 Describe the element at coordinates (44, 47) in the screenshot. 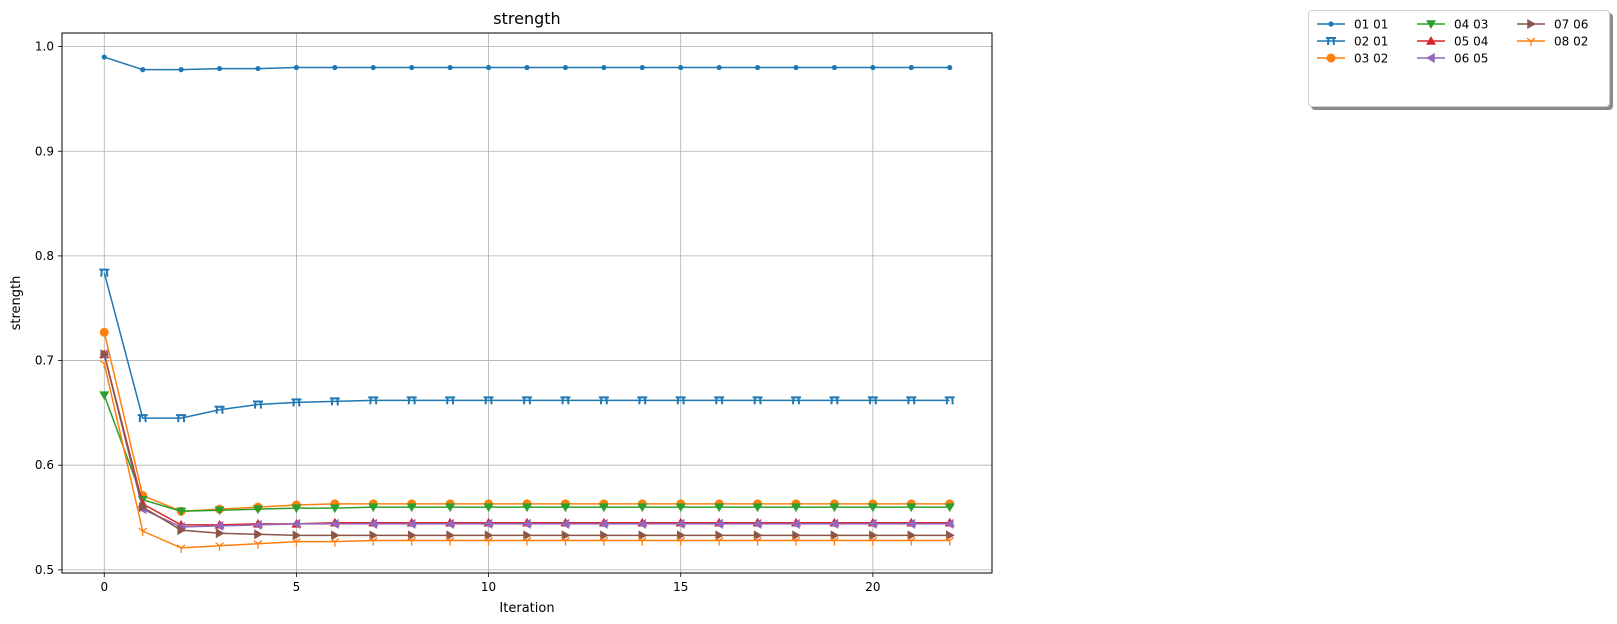

I see `y-tick-label: 1.0` at that location.